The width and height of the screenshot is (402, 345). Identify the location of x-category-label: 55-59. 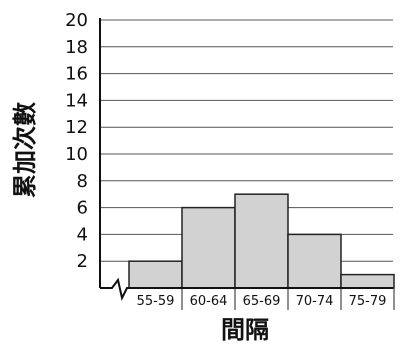
(156, 301).